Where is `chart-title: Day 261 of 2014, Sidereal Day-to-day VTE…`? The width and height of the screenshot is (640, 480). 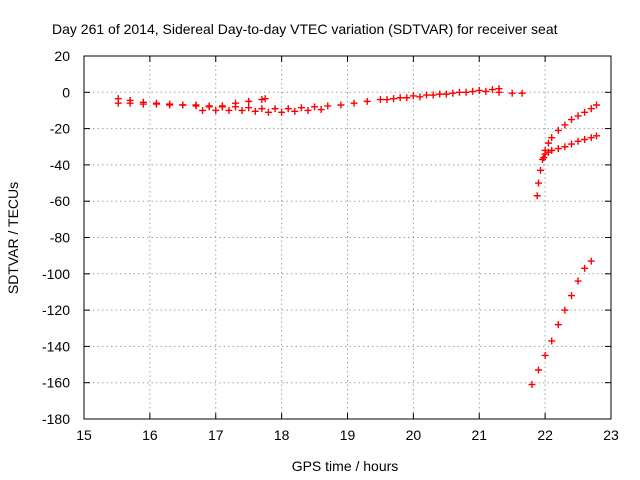
chart-title: Day 261 of 2014, Sidereal Day-to-day VTE… is located at coordinates (305, 29).